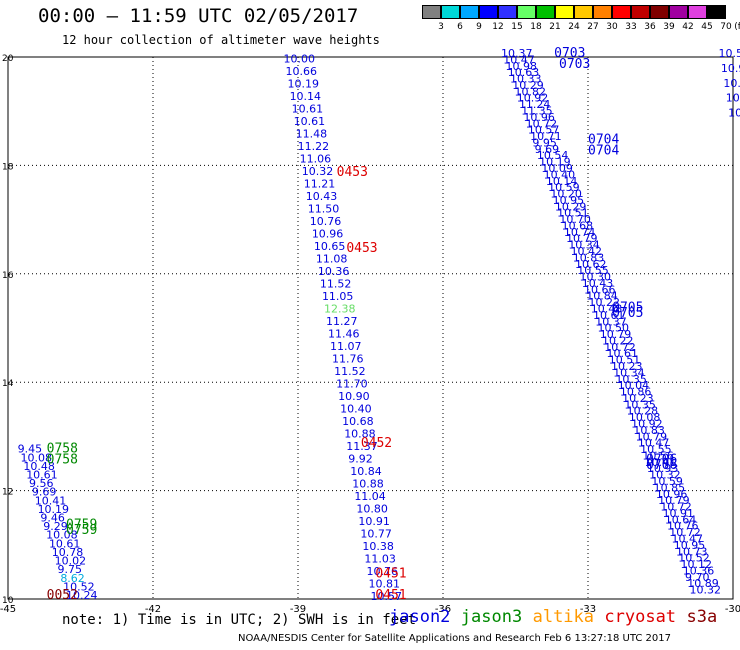 The width and height of the screenshot is (740, 650). What do you see at coordinates (332, 258) in the screenshot?
I see `wave-height-value: 11.08` at bounding box center [332, 258].